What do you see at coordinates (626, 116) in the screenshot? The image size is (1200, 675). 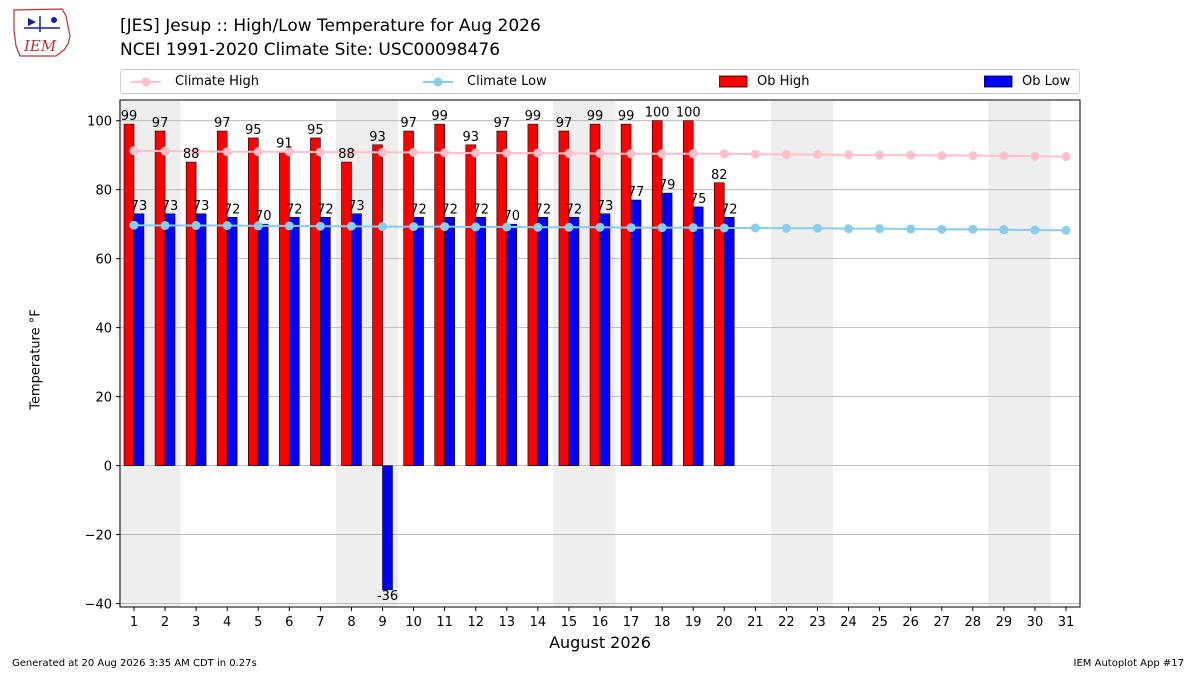 I see `ob-high-label-17: 99` at bounding box center [626, 116].